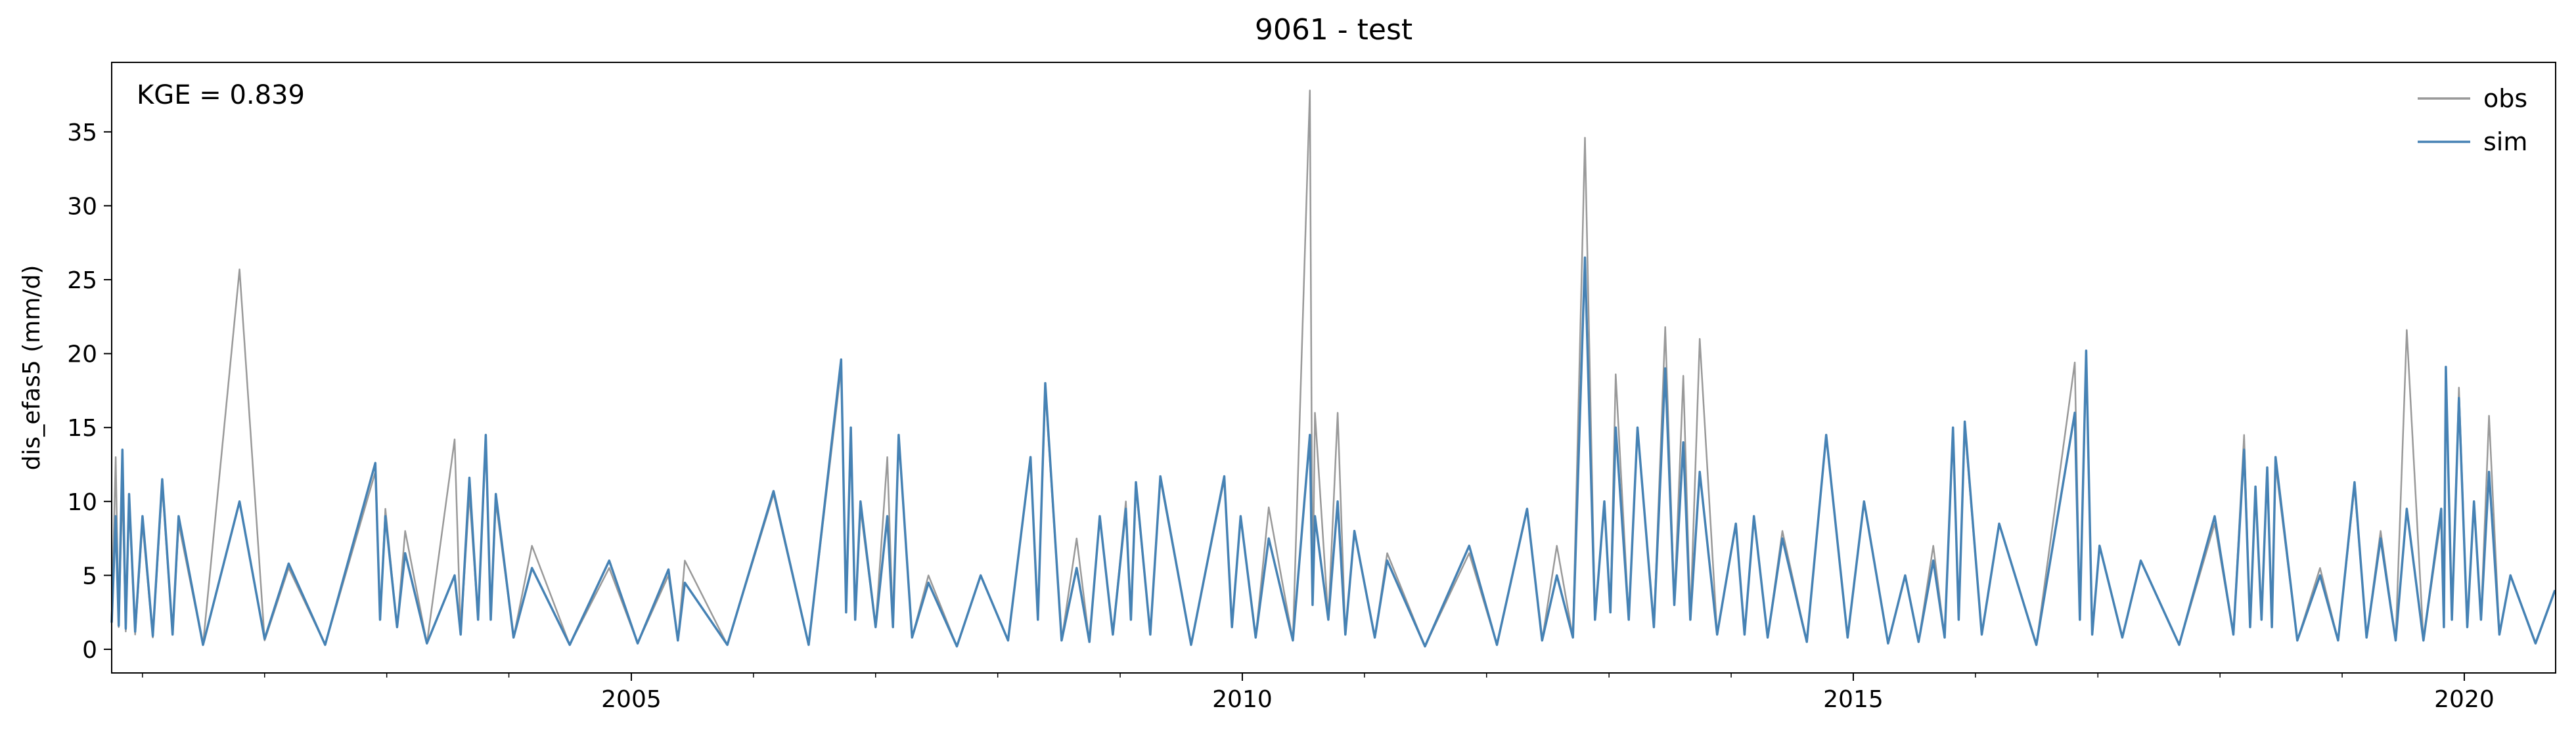  Describe the element at coordinates (631, 699) in the screenshot. I see `x-tick-label: 2005` at that location.